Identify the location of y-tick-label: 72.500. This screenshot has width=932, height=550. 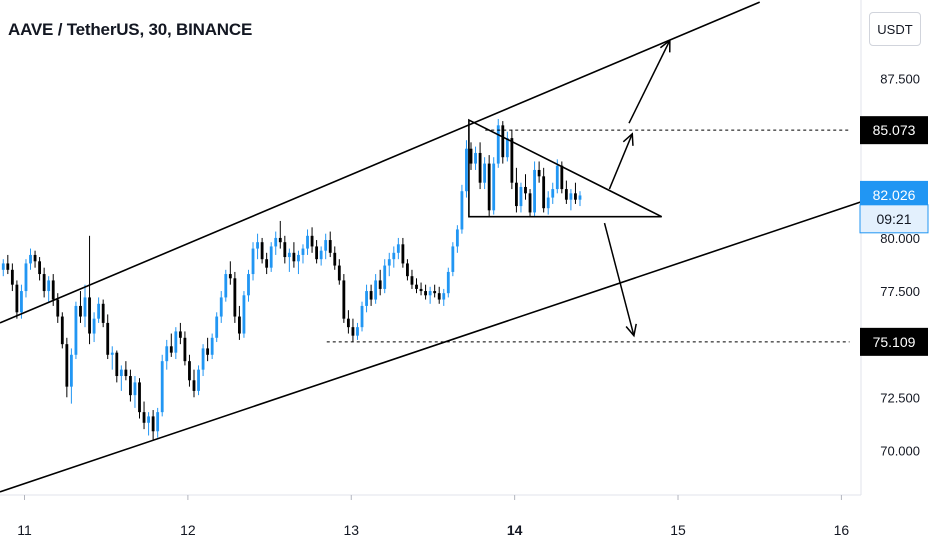
(900, 397).